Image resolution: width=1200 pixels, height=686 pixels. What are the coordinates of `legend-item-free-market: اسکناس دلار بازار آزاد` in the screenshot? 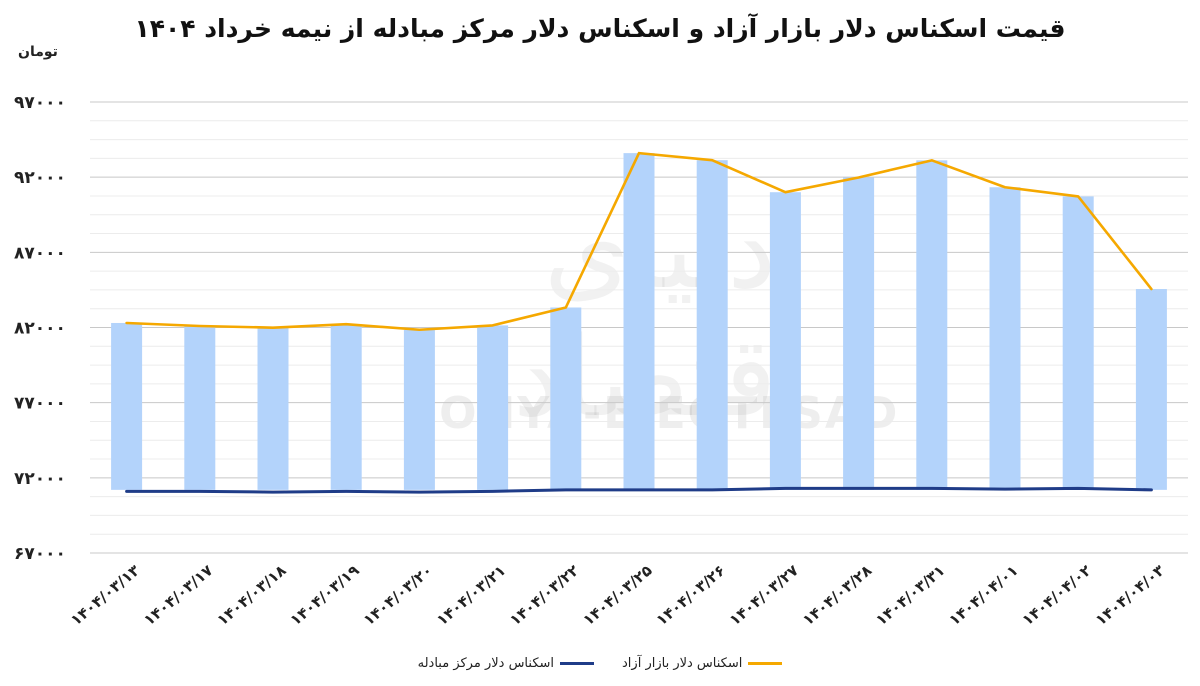 It's located at (702, 663).